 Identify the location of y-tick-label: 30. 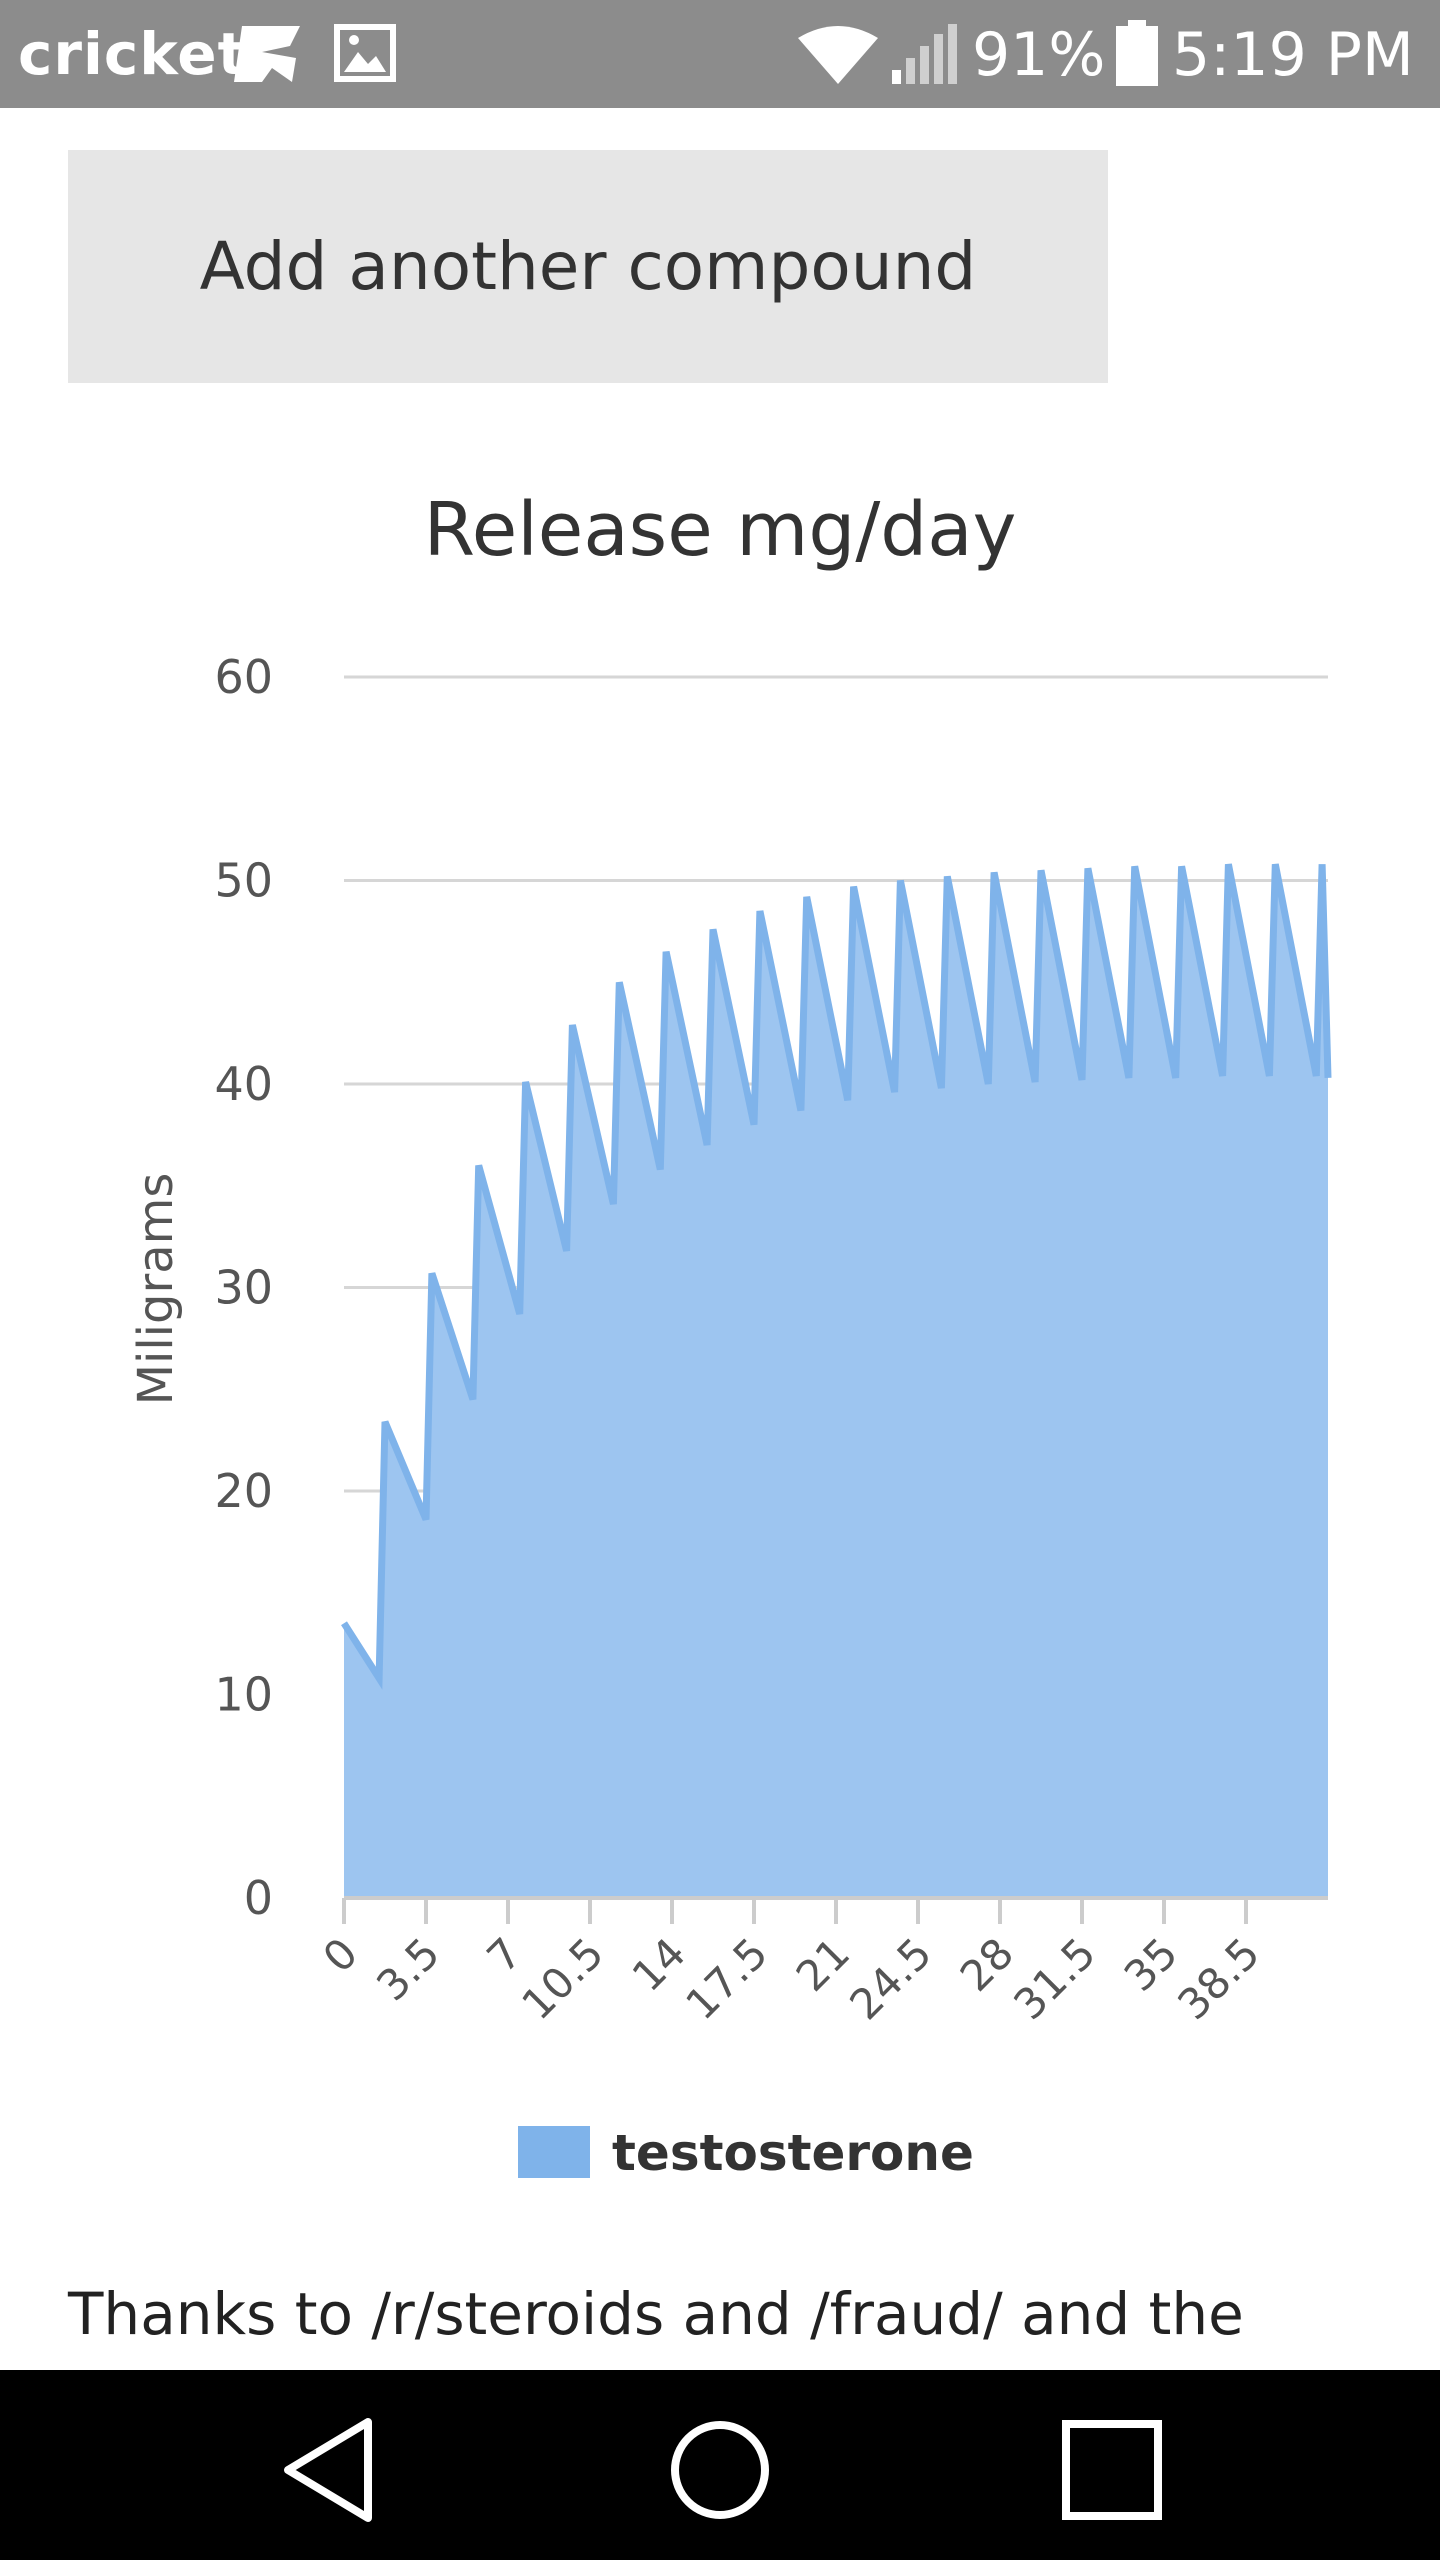
(243, 1288).